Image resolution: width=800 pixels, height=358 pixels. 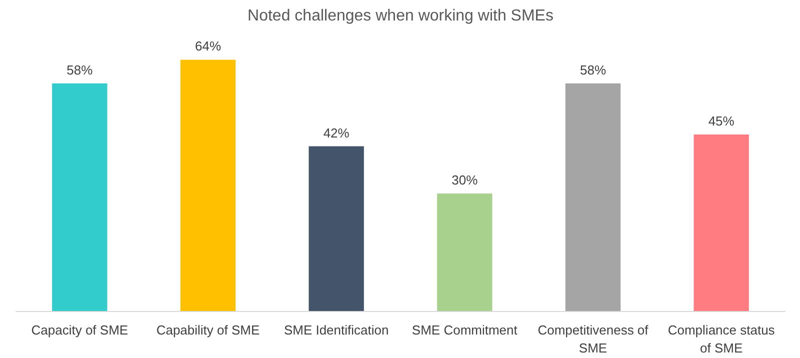 What do you see at coordinates (465, 180) in the screenshot?
I see `data-label: 30%` at bounding box center [465, 180].